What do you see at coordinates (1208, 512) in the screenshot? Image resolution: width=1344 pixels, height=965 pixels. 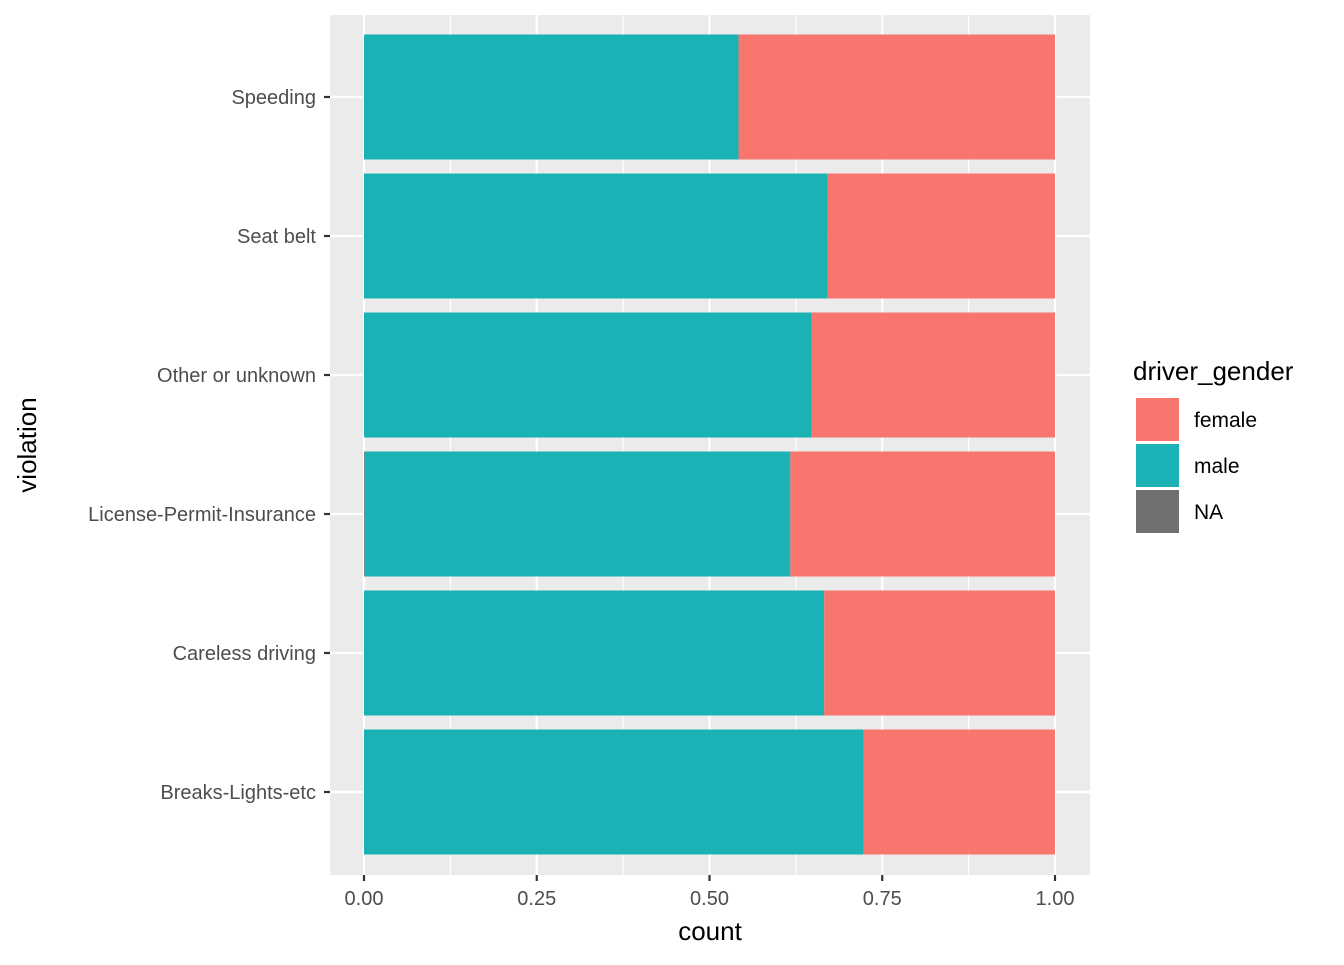 I see `legend-label-na: NA` at bounding box center [1208, 512].